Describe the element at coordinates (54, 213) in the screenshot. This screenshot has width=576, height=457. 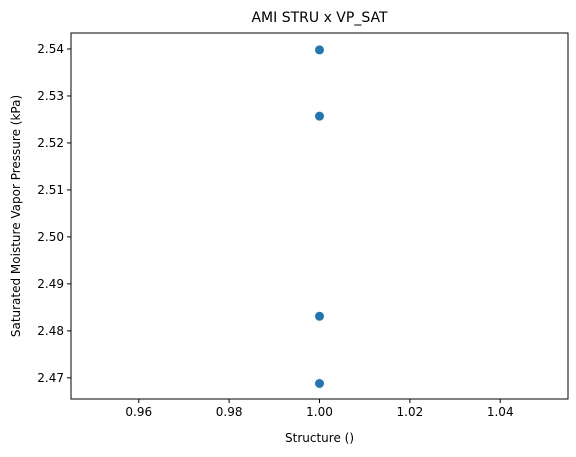
I see `y-axis-ticks: 2.47 2.48 2.49 2.50 2.51 2.52 2.53 2.54` at that location.